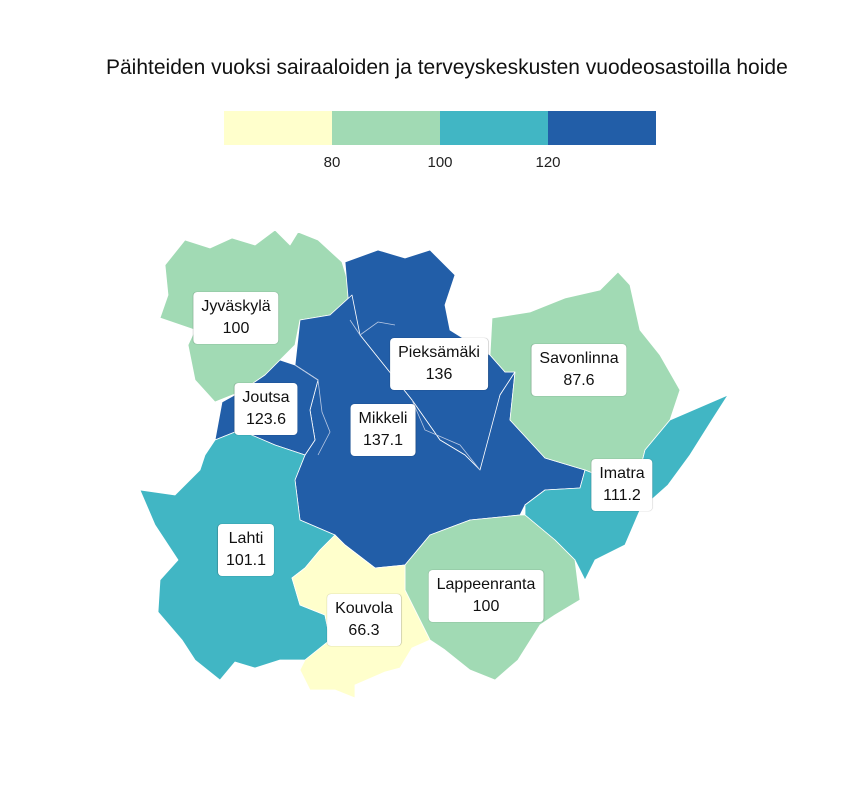 Image resolution: width=864 pixels, height=792 pixels. What do you see at coordinates (579, 358) in the screenshot?
I see `region-name: Savonlinna` at bounding box center [579, 358].